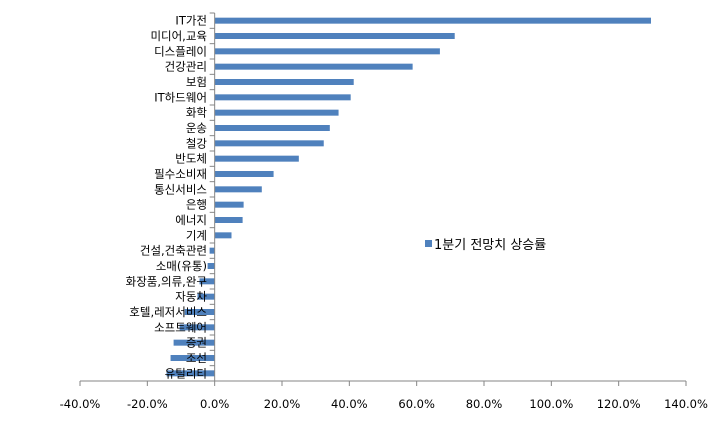 Image resolution: width=719 pixels, height=423 pixels. Describe the element at coordinates (180, 97) in the screenshot. I see `category-label: IT하드웨어` at that location.